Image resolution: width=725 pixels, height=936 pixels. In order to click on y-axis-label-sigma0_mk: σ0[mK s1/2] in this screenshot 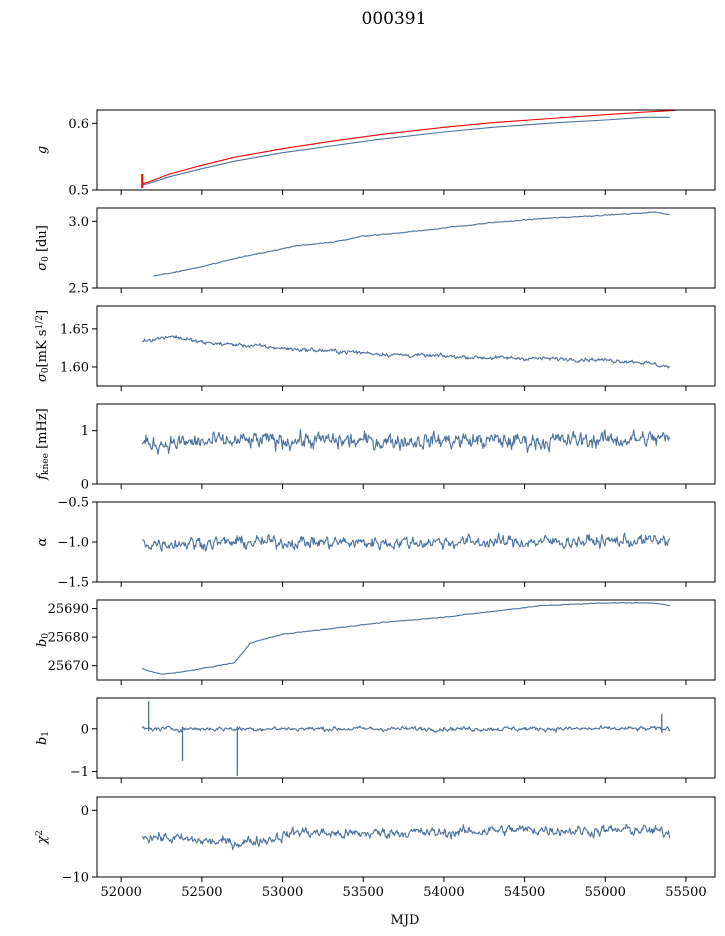, I will do `click(43, 346)`.